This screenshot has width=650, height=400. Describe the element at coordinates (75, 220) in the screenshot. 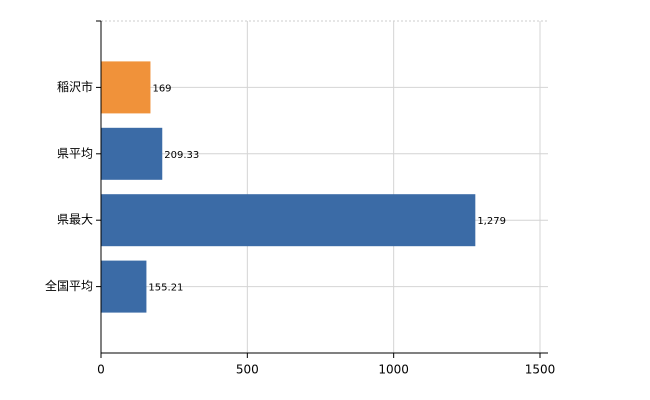

I see `y-tick-label: 県最大` at that location.